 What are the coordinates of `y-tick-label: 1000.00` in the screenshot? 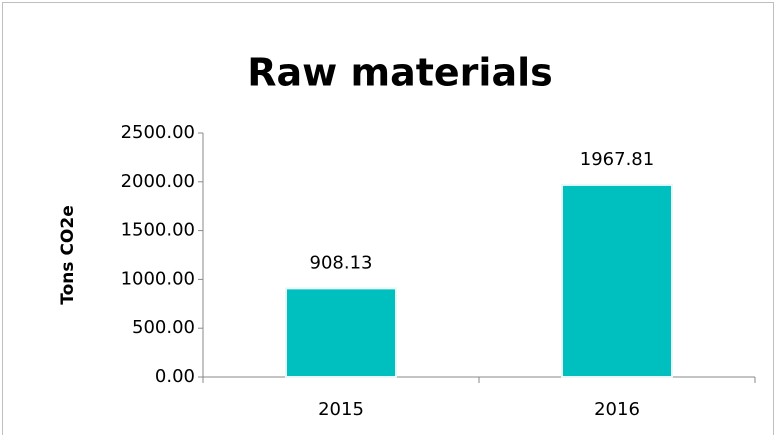 It's located at (158, 278).